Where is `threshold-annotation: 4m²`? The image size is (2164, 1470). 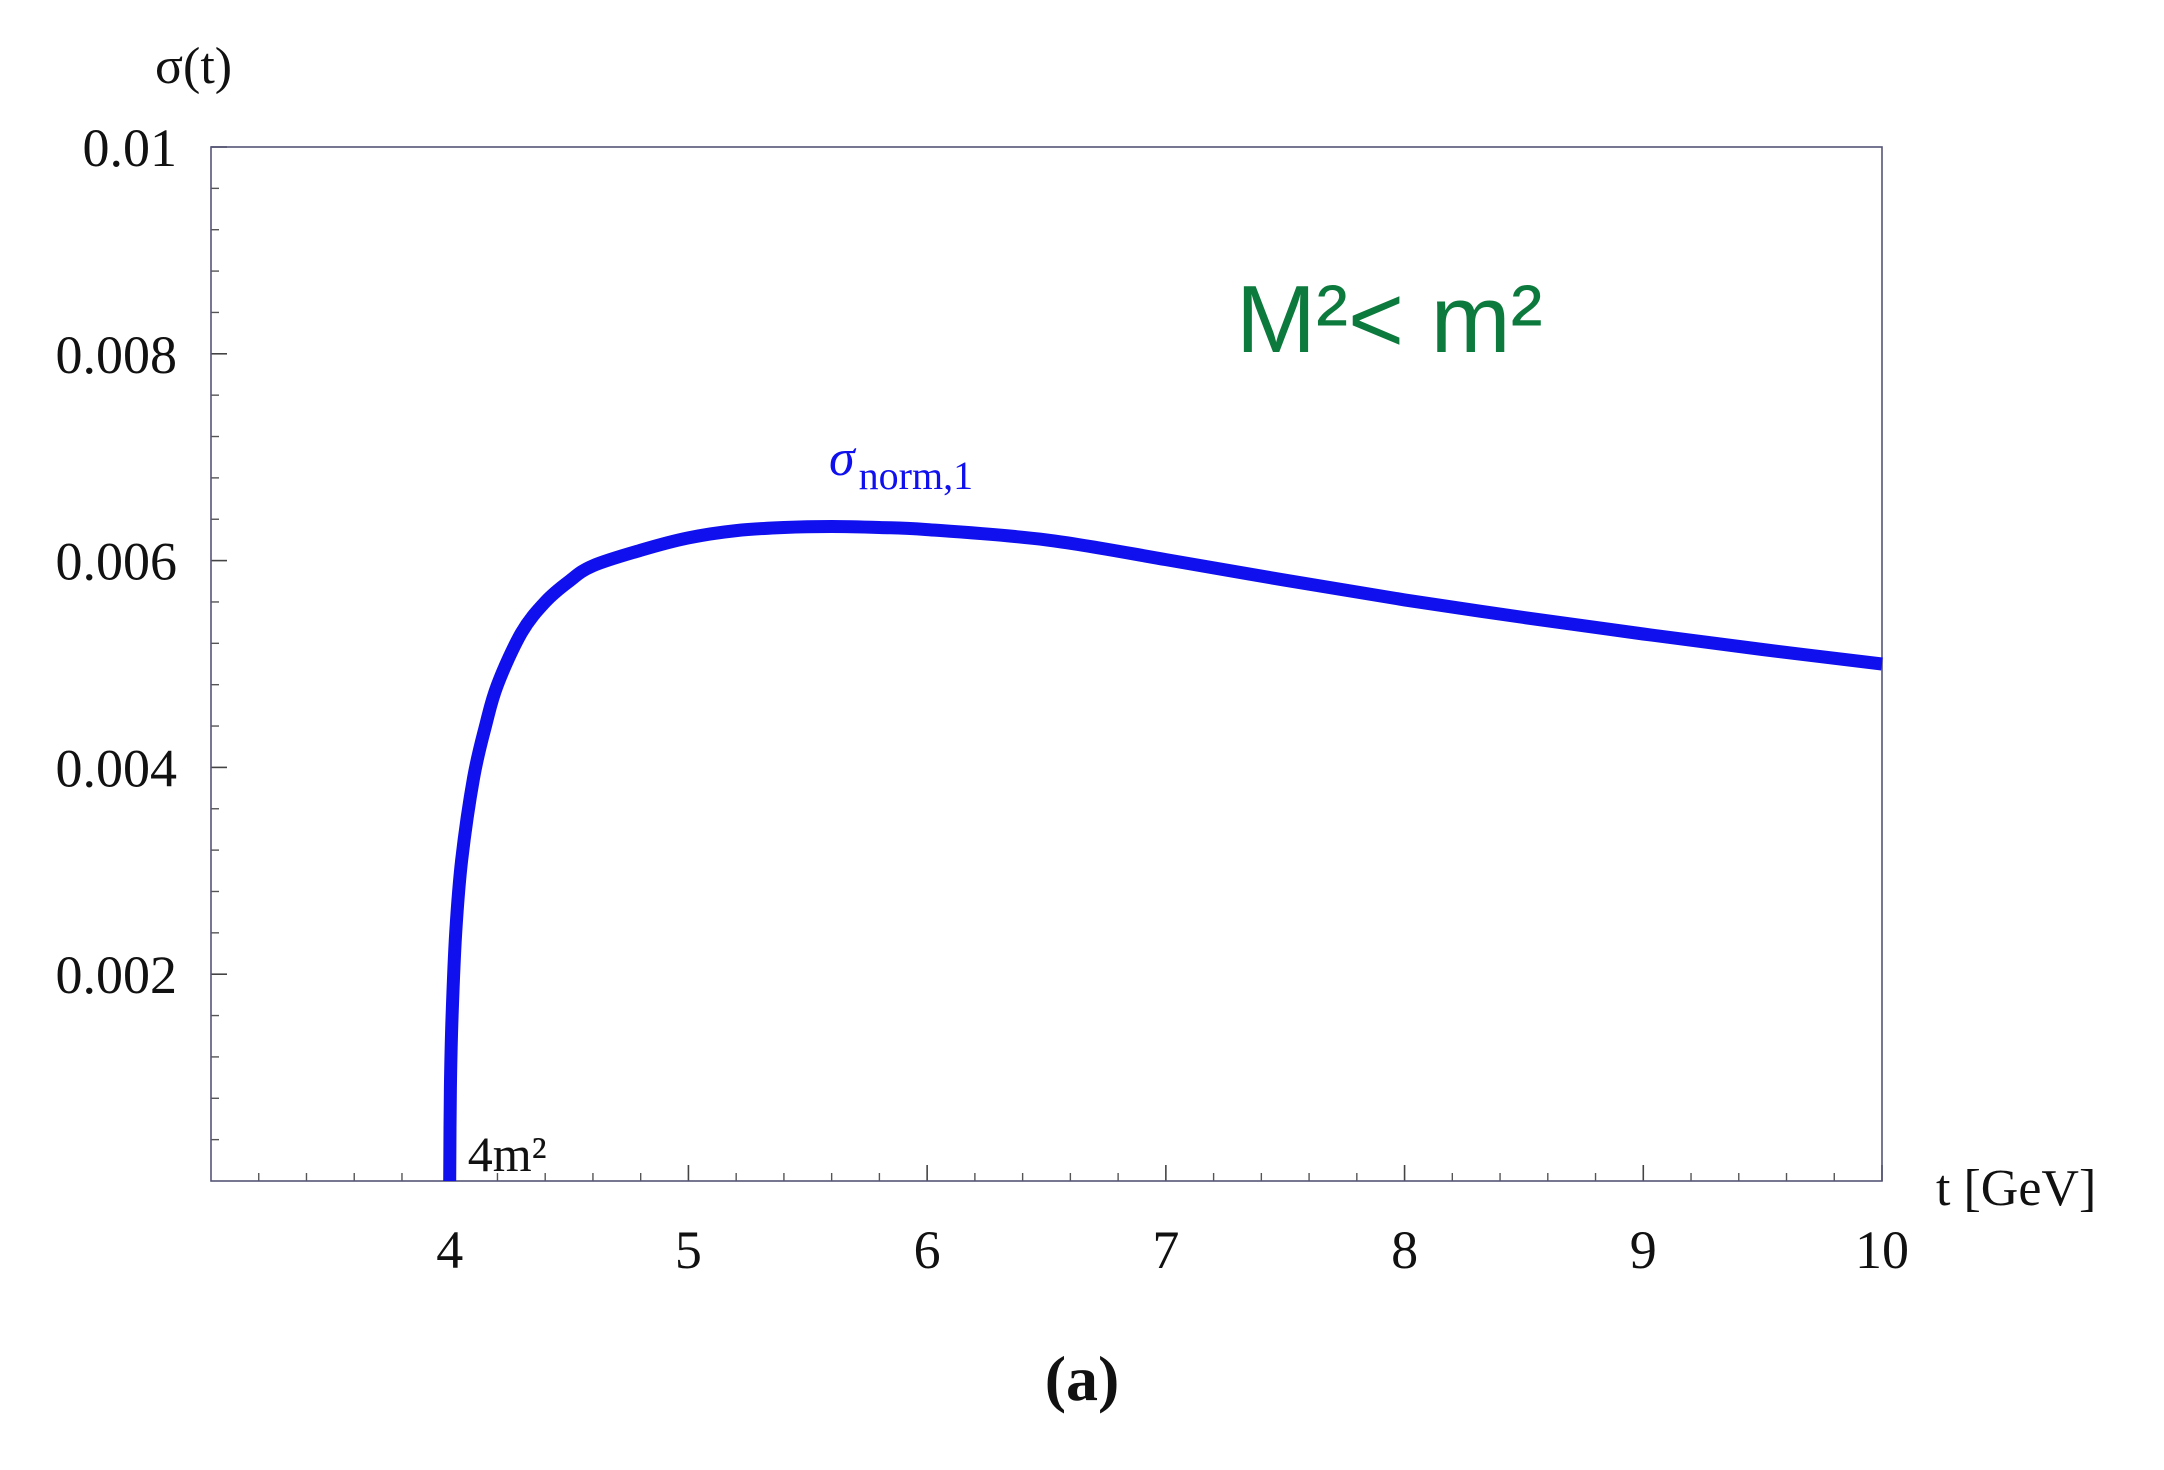
threshold-annotation: 4m² is located at coordinates (507, 1154).